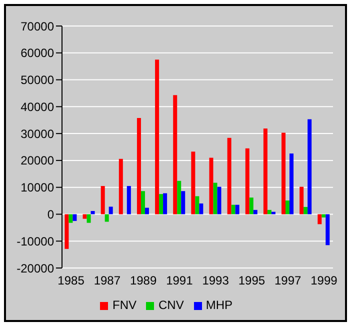 The width and height of the screenshot is (349, 324). What do you see at coordinates (324, 281) in the screenshot?
I see `x-tick-label: 1999` at bounding box center [324, 281].